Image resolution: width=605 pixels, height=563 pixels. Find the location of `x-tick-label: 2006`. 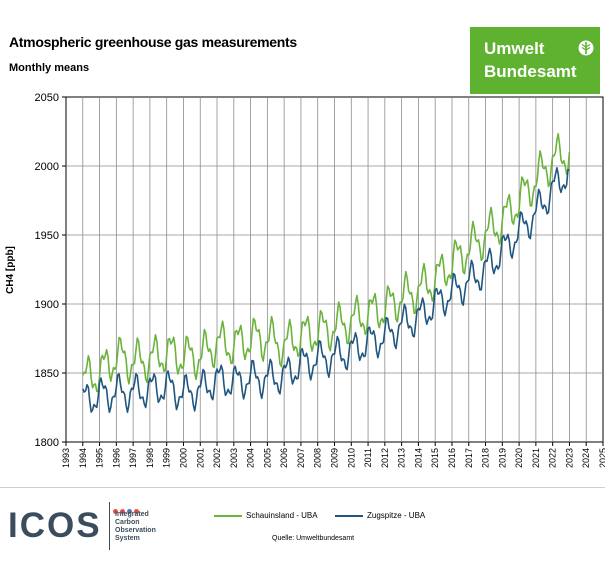

x-tick-label: 2006 is located at coordinates (284, 458).